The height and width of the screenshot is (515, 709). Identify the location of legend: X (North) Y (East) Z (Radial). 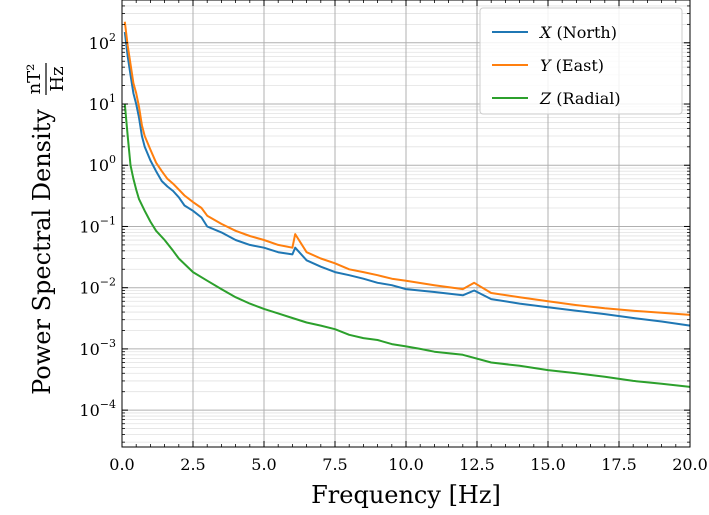
(581, 61).